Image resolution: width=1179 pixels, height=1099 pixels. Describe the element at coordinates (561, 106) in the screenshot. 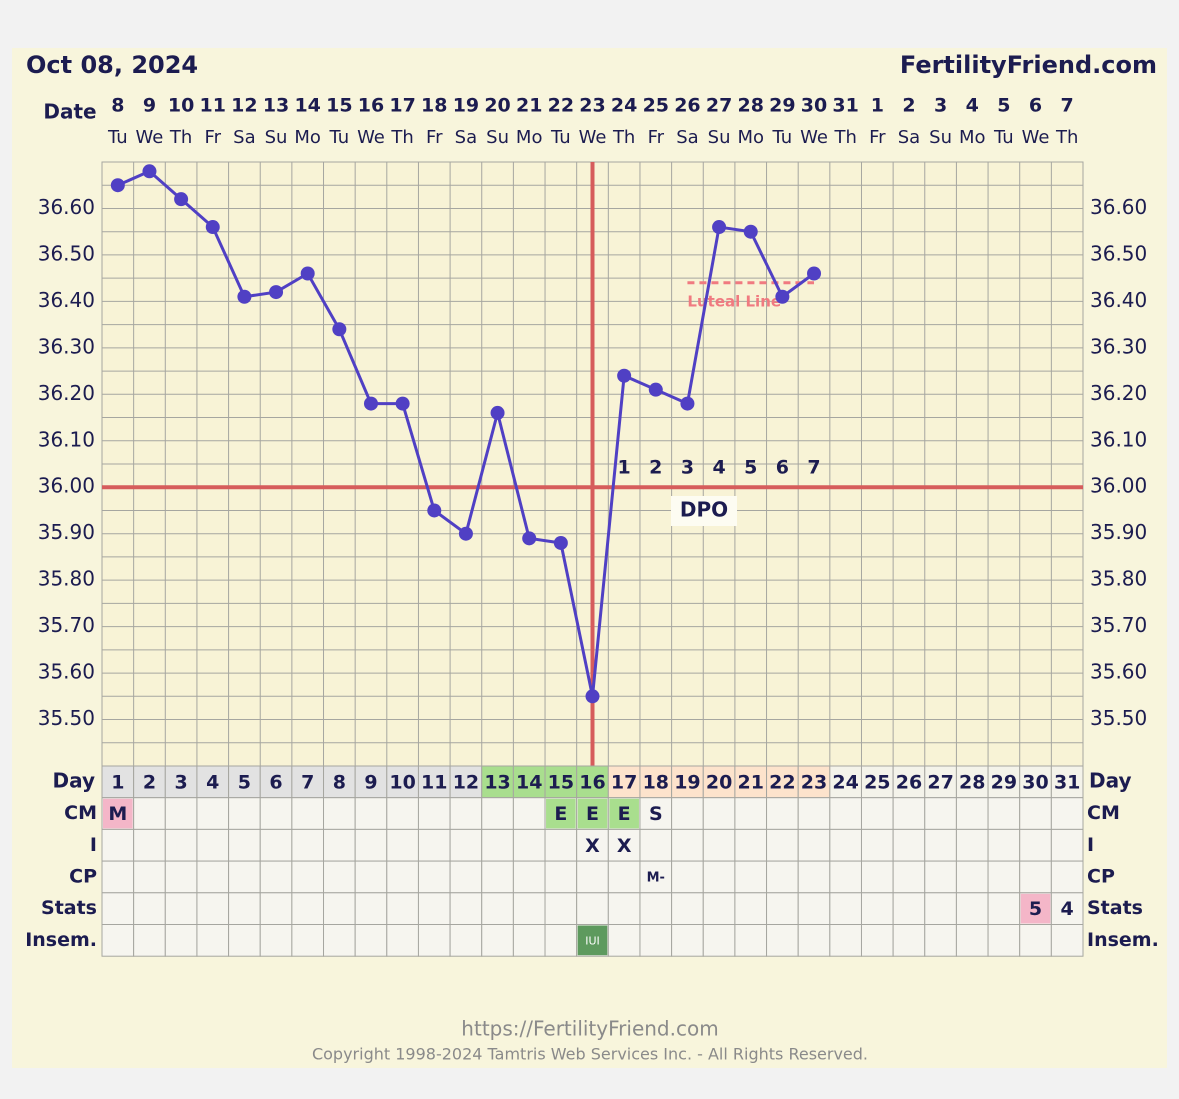

I see `date-label: 22` at that location.